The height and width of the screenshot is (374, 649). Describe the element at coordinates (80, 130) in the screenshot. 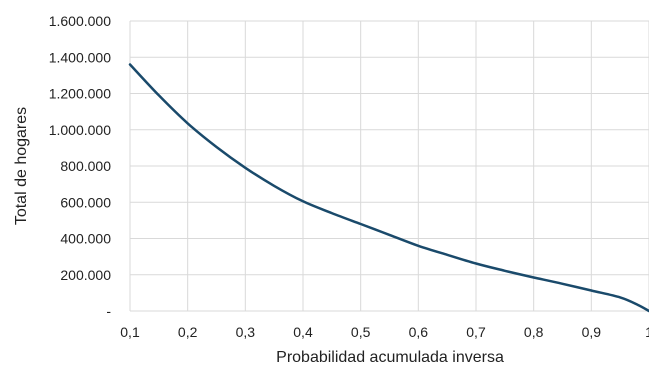

I see `y-tick-label: 1.000.000` at that location.